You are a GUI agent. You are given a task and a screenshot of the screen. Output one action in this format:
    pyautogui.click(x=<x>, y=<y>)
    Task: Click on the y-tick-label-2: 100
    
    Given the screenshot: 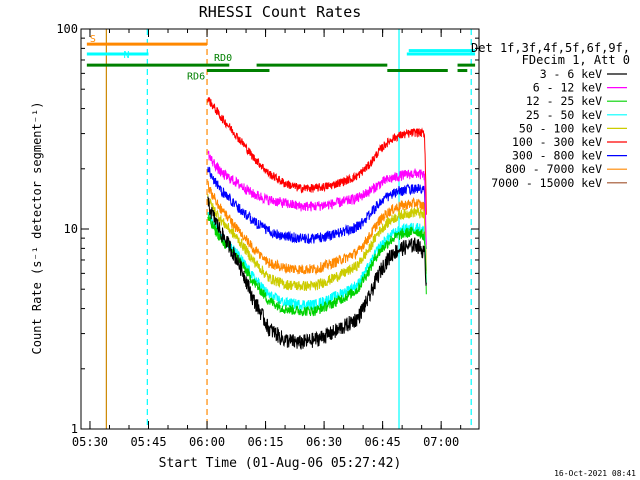 What is the action you would take?
    pyautogui.click(x=67, y=29)
    